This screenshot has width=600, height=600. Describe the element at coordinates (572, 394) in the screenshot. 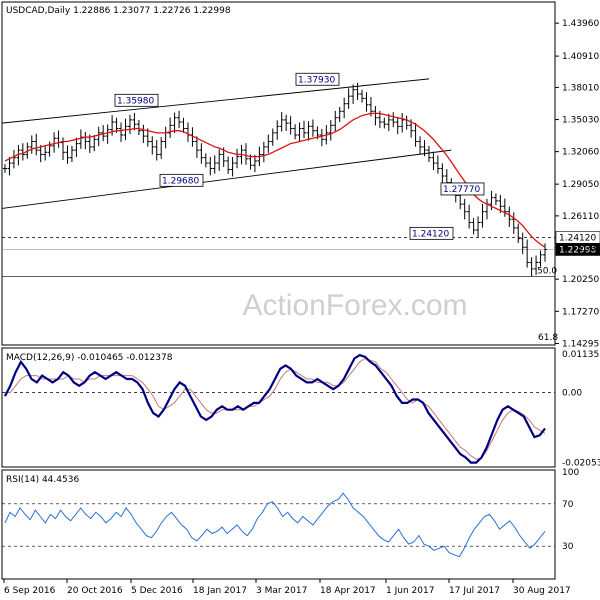

I see `macd-tick-label: 0.00` at that location.